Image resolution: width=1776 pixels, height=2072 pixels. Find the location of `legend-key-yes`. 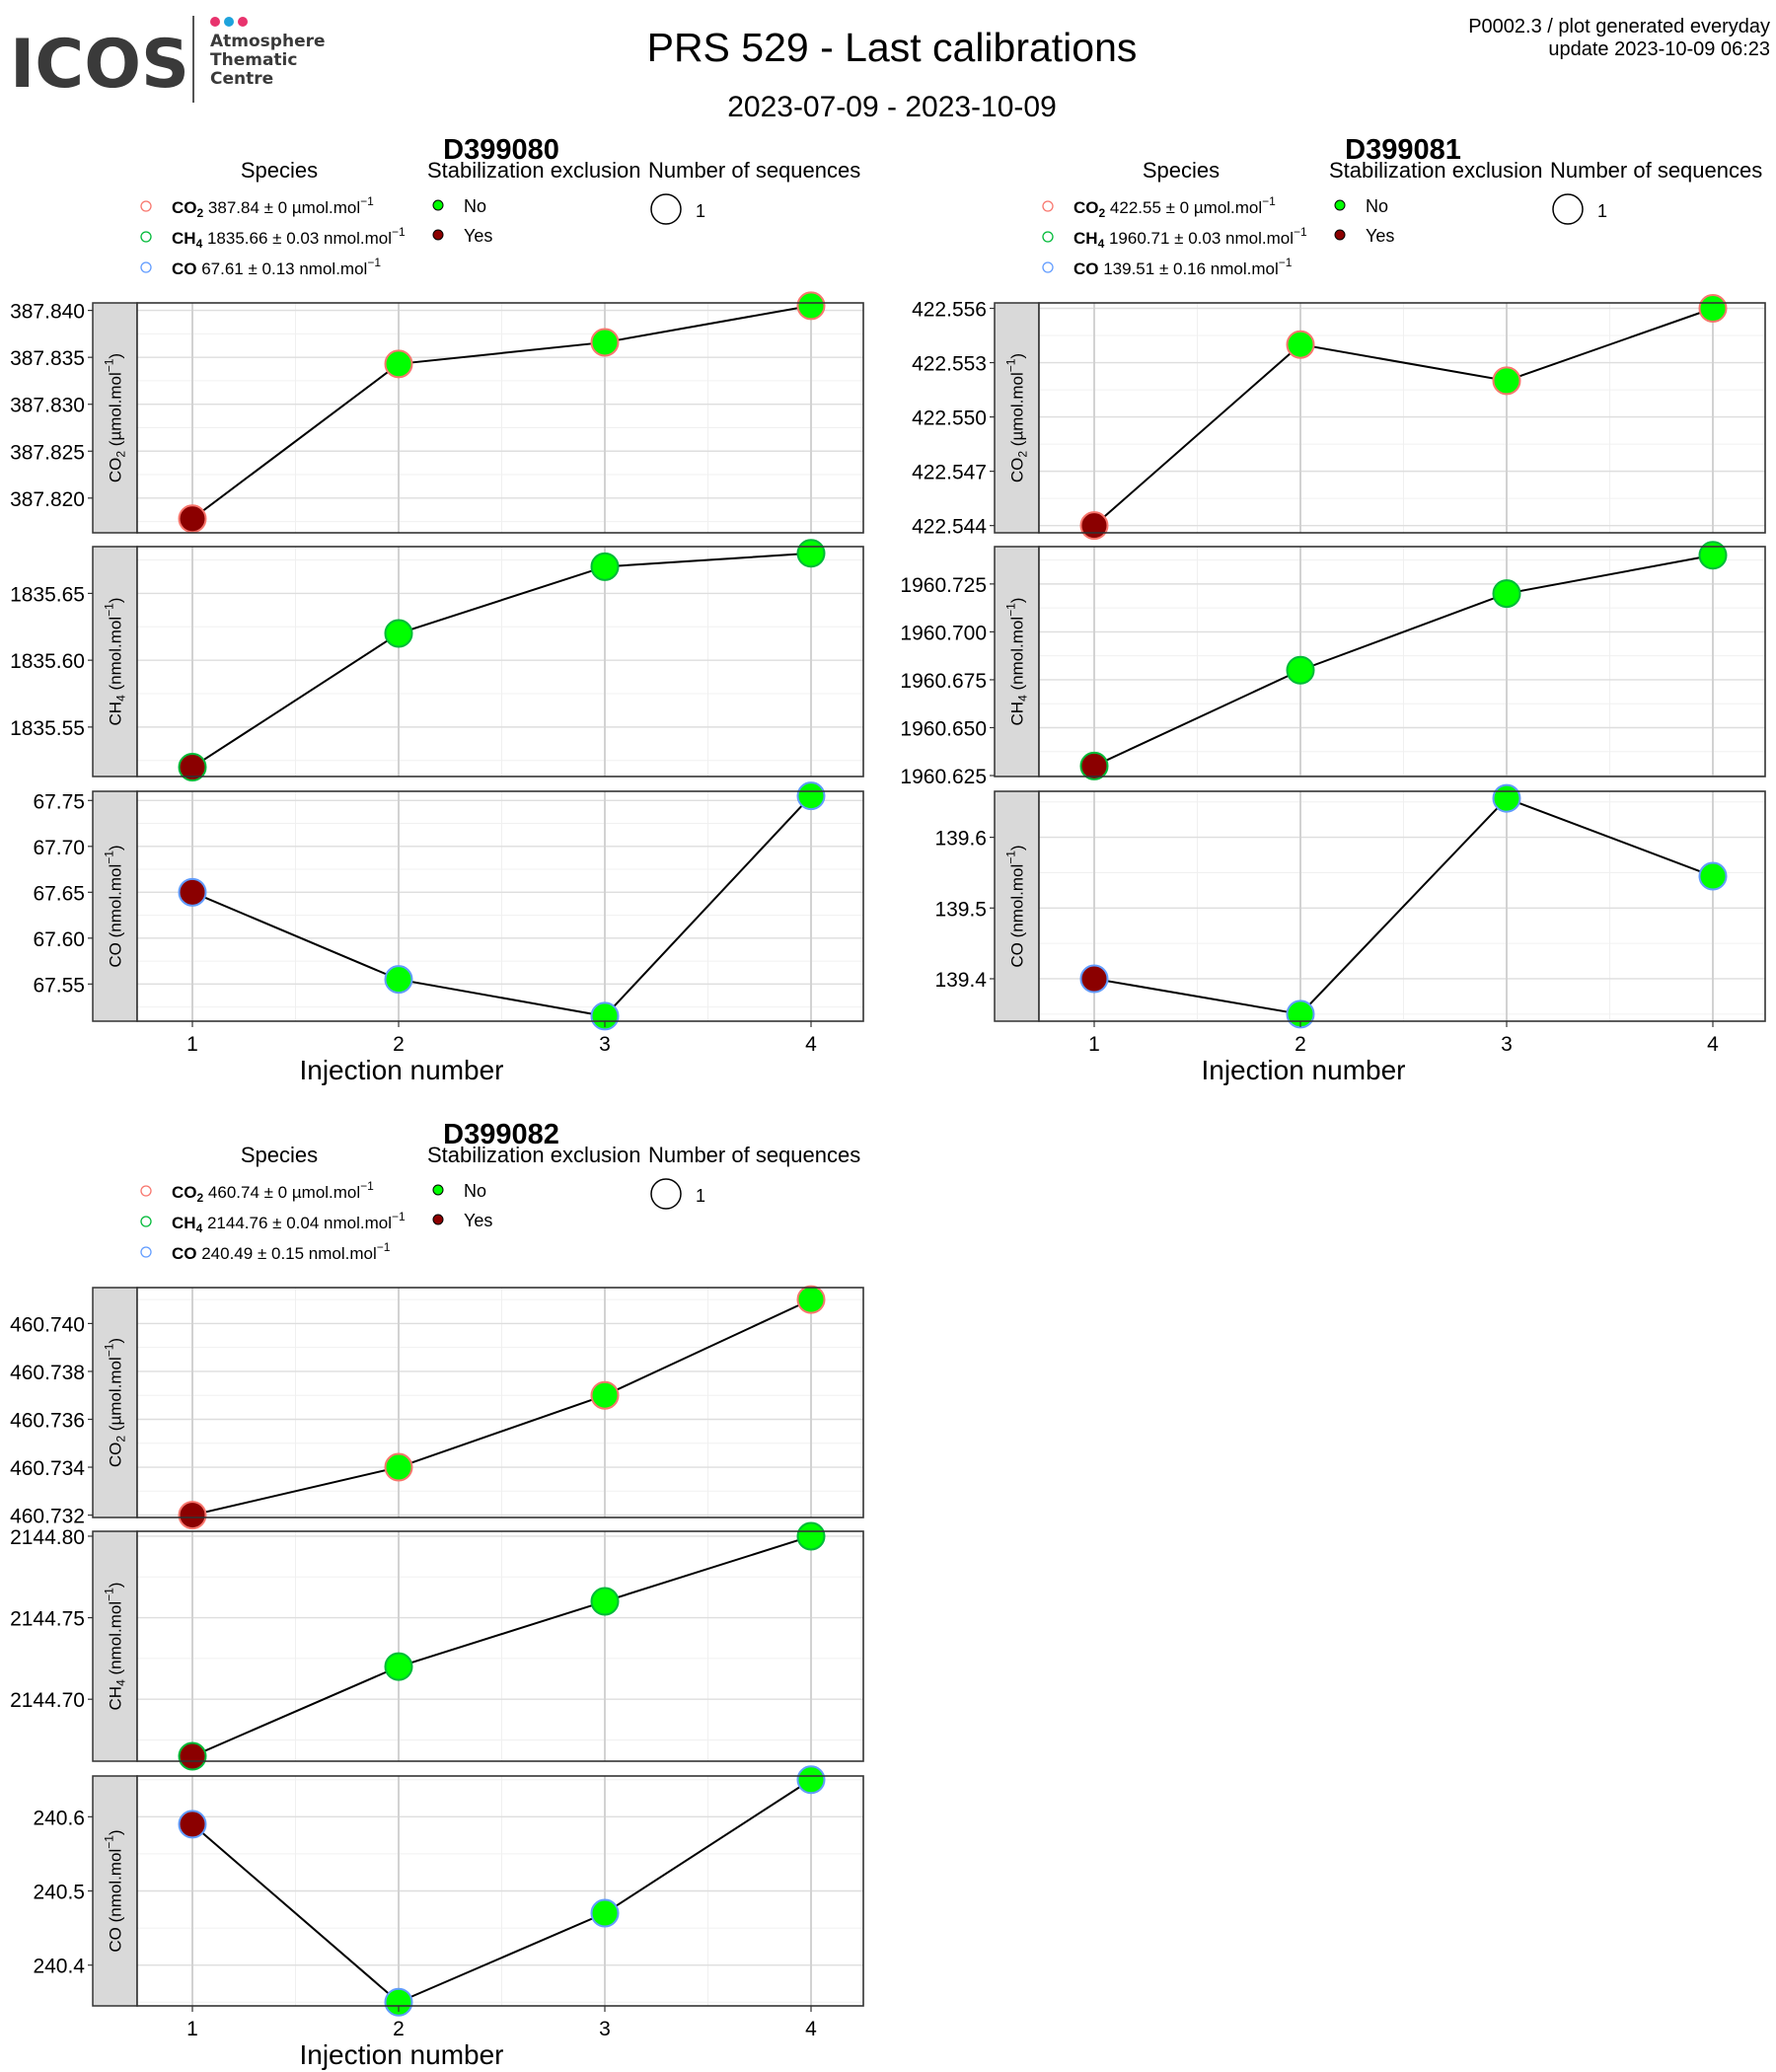

legend-key-yes is located at coordinates (438, 1219).